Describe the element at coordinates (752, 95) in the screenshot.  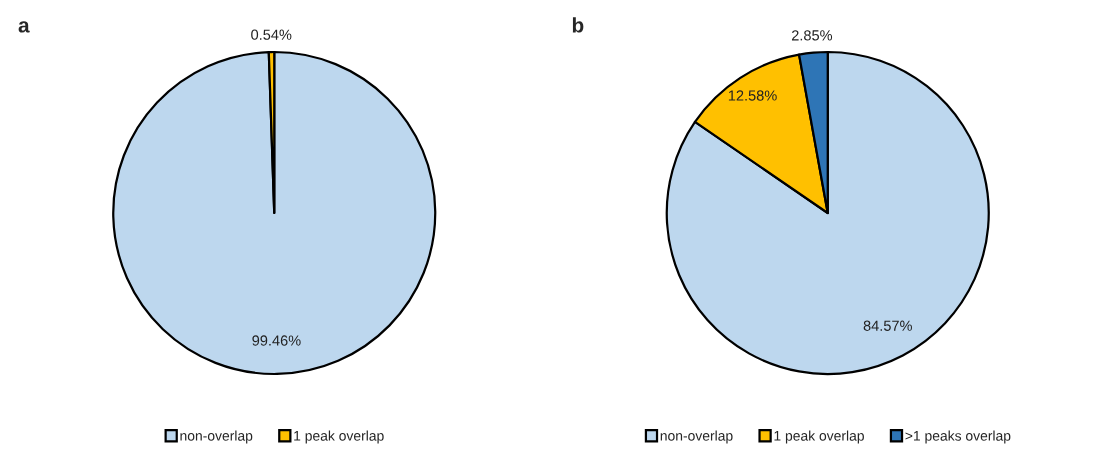
I see `data-label: 12.58%` at that location.